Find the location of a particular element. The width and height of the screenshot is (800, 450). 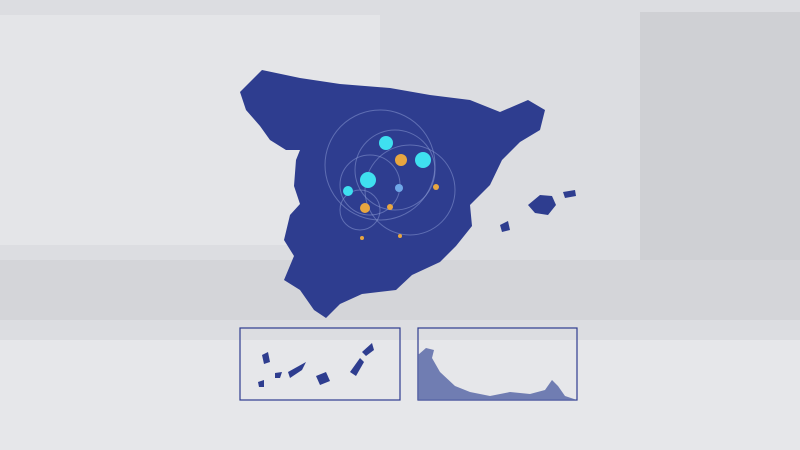

canary-islands is located at coordinates (316, 365).